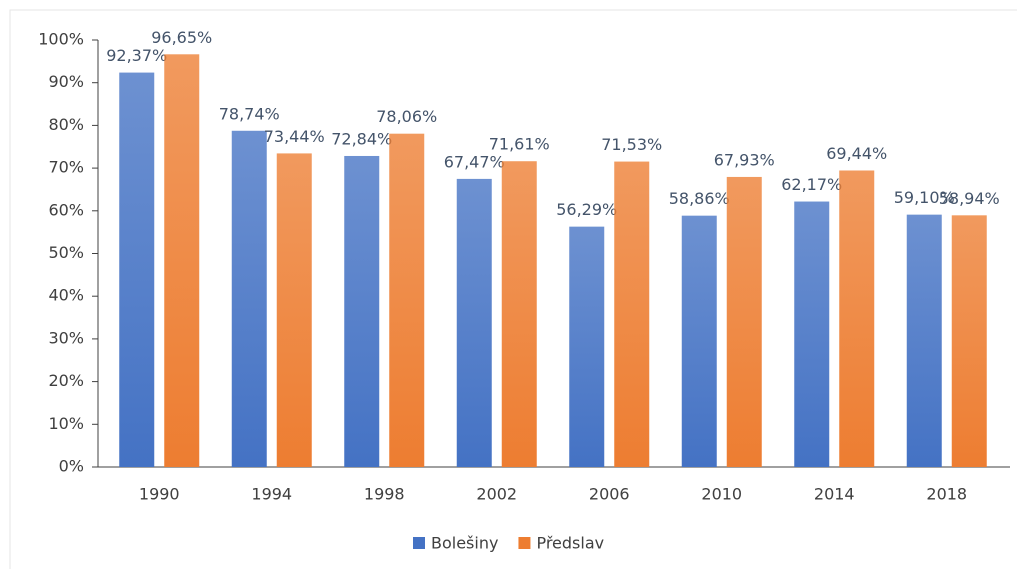  Describe the element at coordinates (181, 37) in the screenshot. I see `data-label: 96,65%` at that location.